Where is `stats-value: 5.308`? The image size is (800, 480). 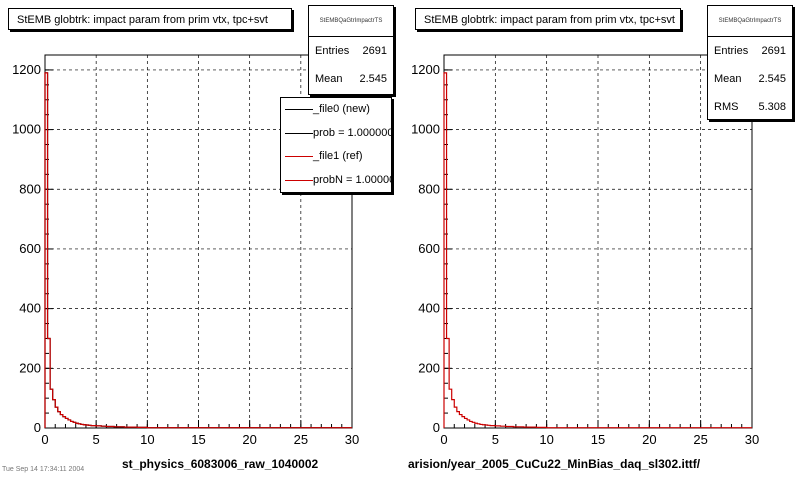 stats-value: 5.308 is located at coordinates (772, 107).